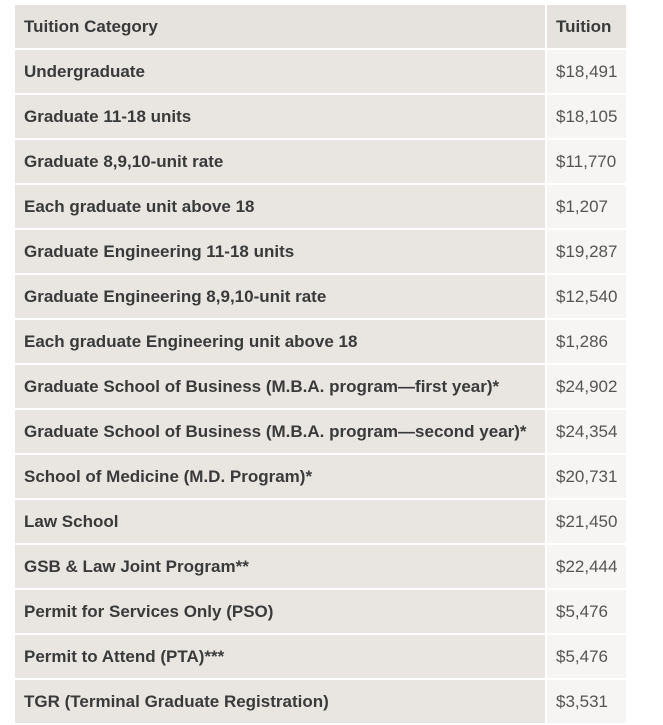 The width and height of the screenshot is (663, 725). What do you see at coordinates (587, 476) in the screenshot?
I see `tuition-cell: $20,731` at bounding box center [587, 476].